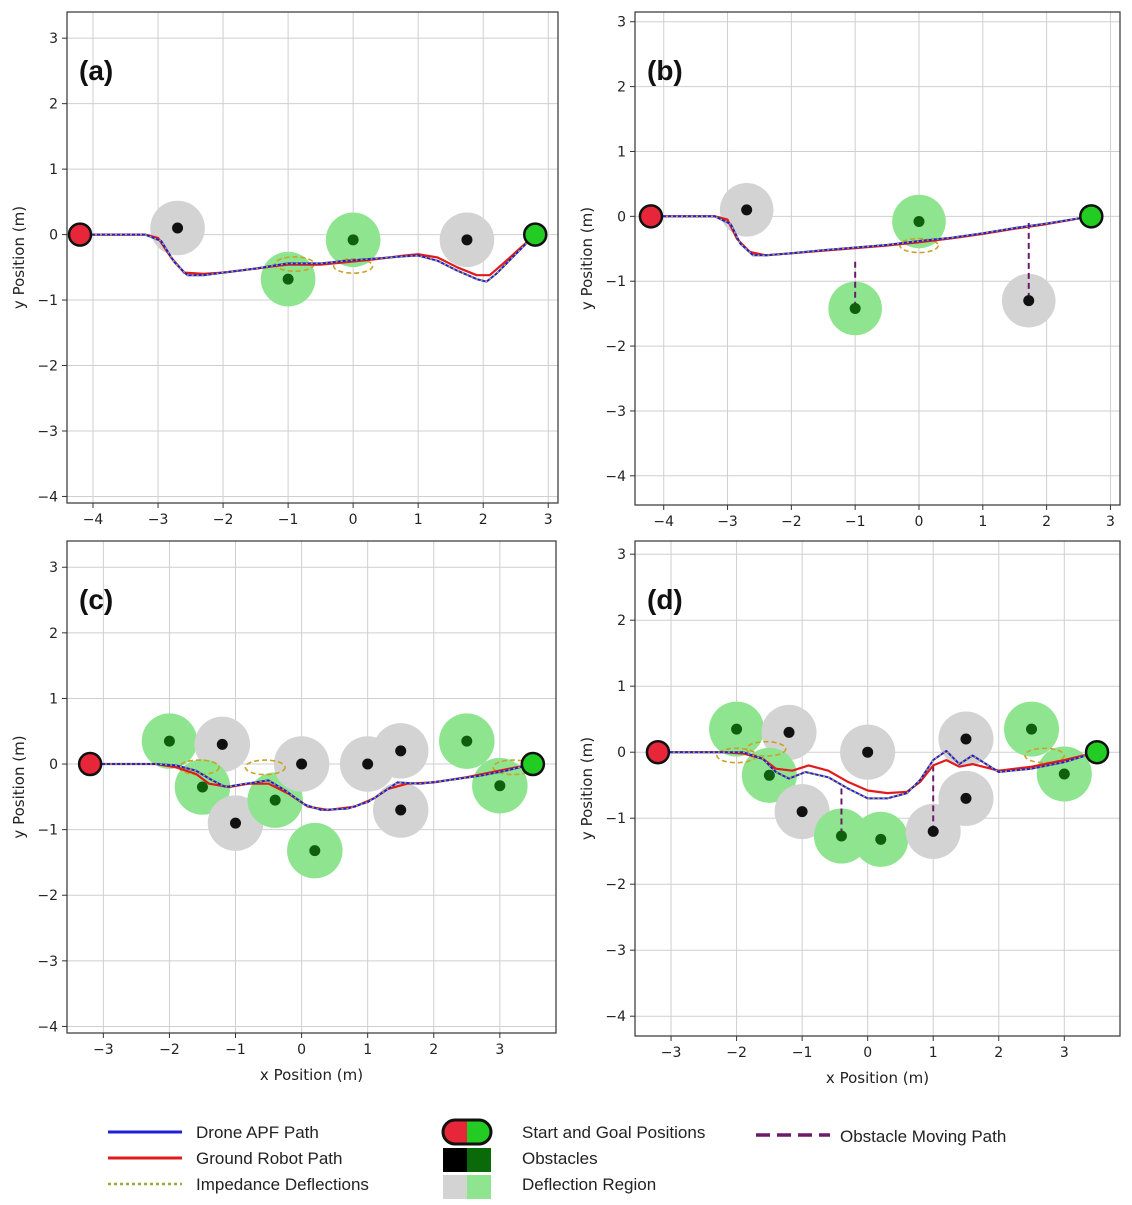 The height and width of the screenshot is (1205, 1132). I want to click on x-axis-label: x Position (m), so click(311, 1075).